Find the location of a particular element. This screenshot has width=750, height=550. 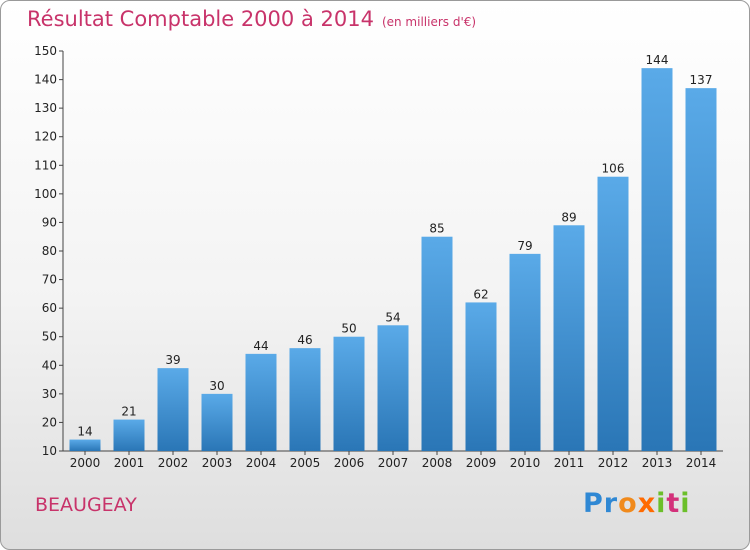

logo-letter: x is located at coordinates (647, 503).